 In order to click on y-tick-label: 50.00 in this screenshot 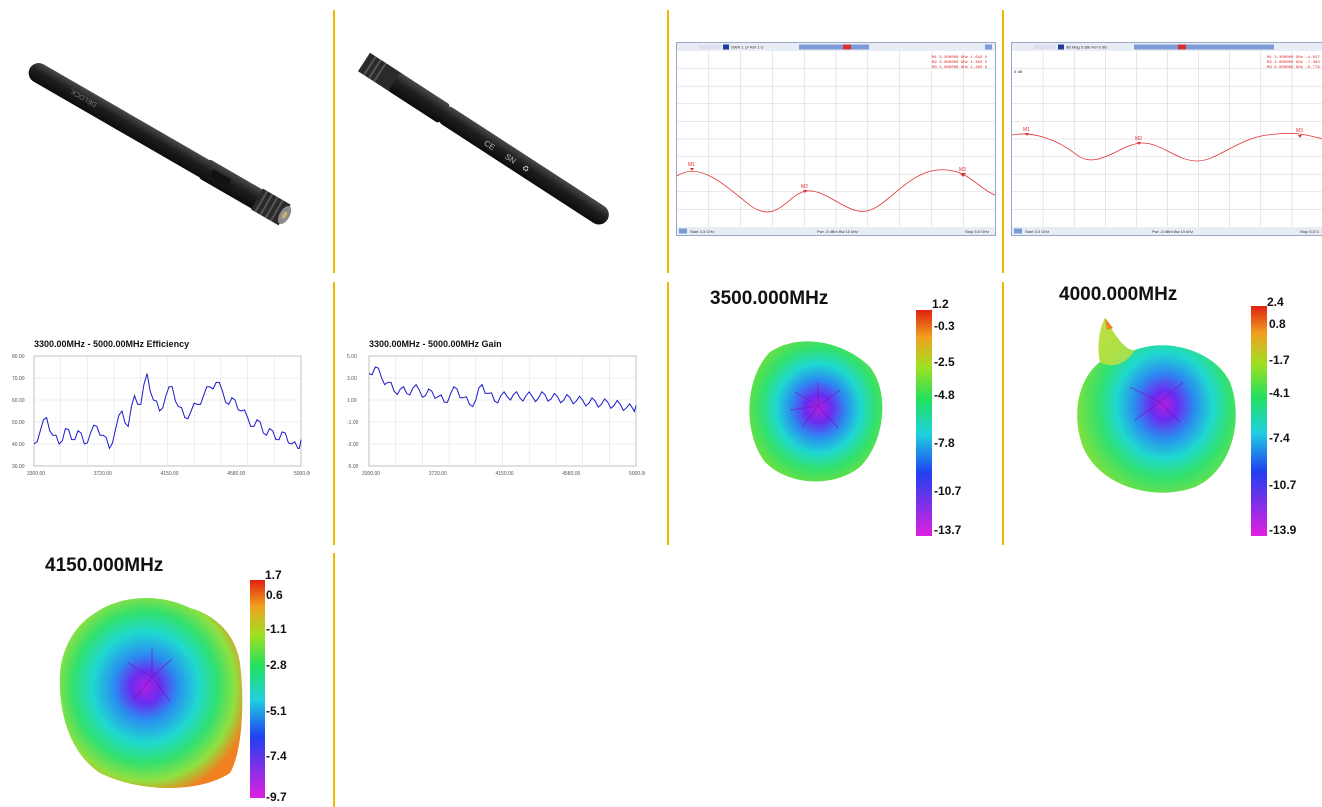, I will do `click(18, 423)`.